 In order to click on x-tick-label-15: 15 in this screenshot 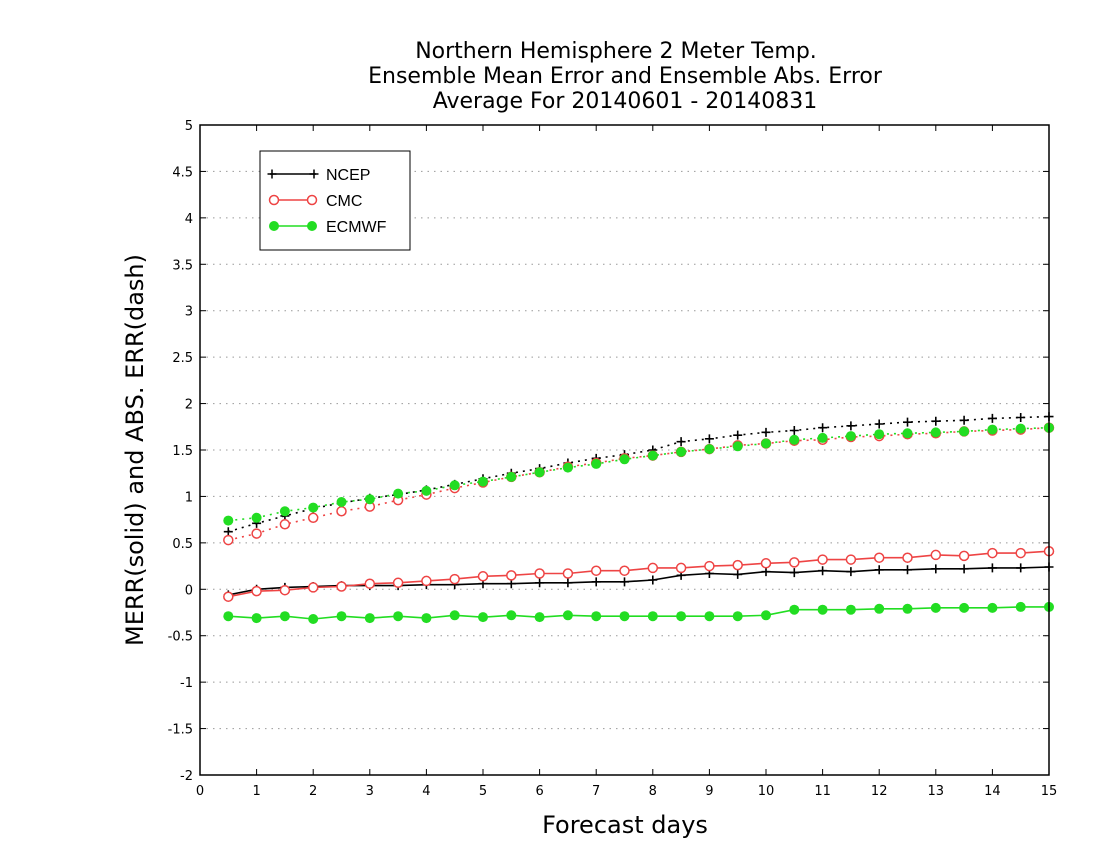, I will do `click(1049, 791)`.